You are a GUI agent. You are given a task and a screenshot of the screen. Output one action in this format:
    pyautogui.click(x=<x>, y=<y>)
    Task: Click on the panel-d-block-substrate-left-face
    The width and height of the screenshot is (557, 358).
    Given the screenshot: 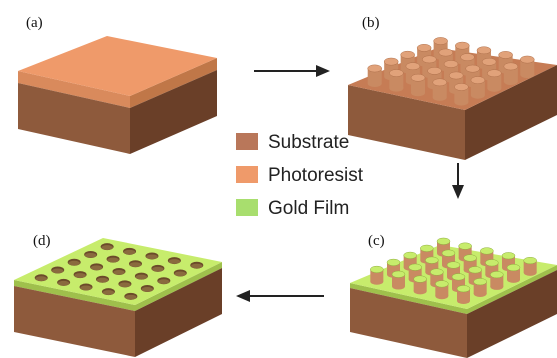 What is the action you would take?
    pyautogui.click(x=74, y=321)
    